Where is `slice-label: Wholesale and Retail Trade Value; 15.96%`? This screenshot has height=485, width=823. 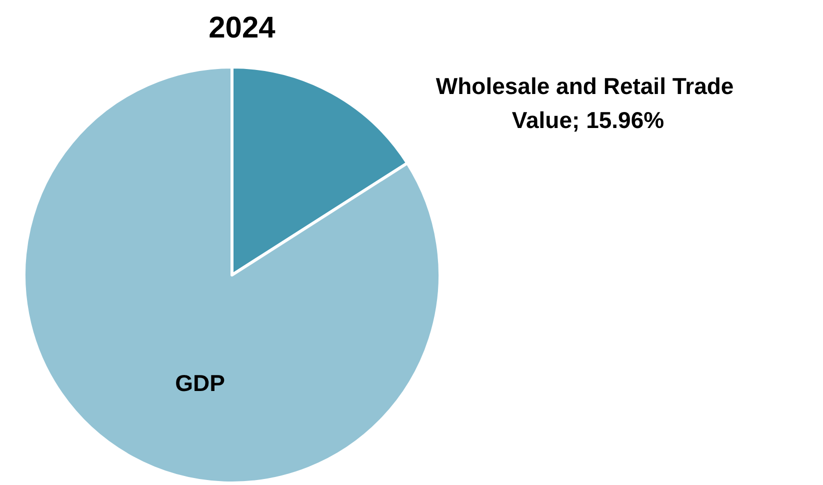
slice-label: Wholesale and Retail Trade Value; 15.96% is located at coordinates (588, 103).